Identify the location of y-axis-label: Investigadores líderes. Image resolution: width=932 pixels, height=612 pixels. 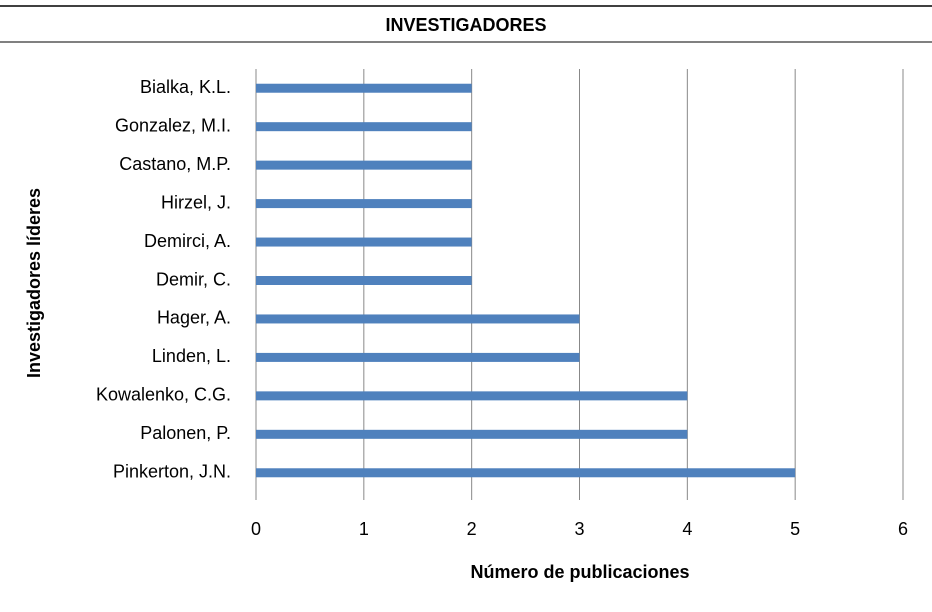
(34, 283).